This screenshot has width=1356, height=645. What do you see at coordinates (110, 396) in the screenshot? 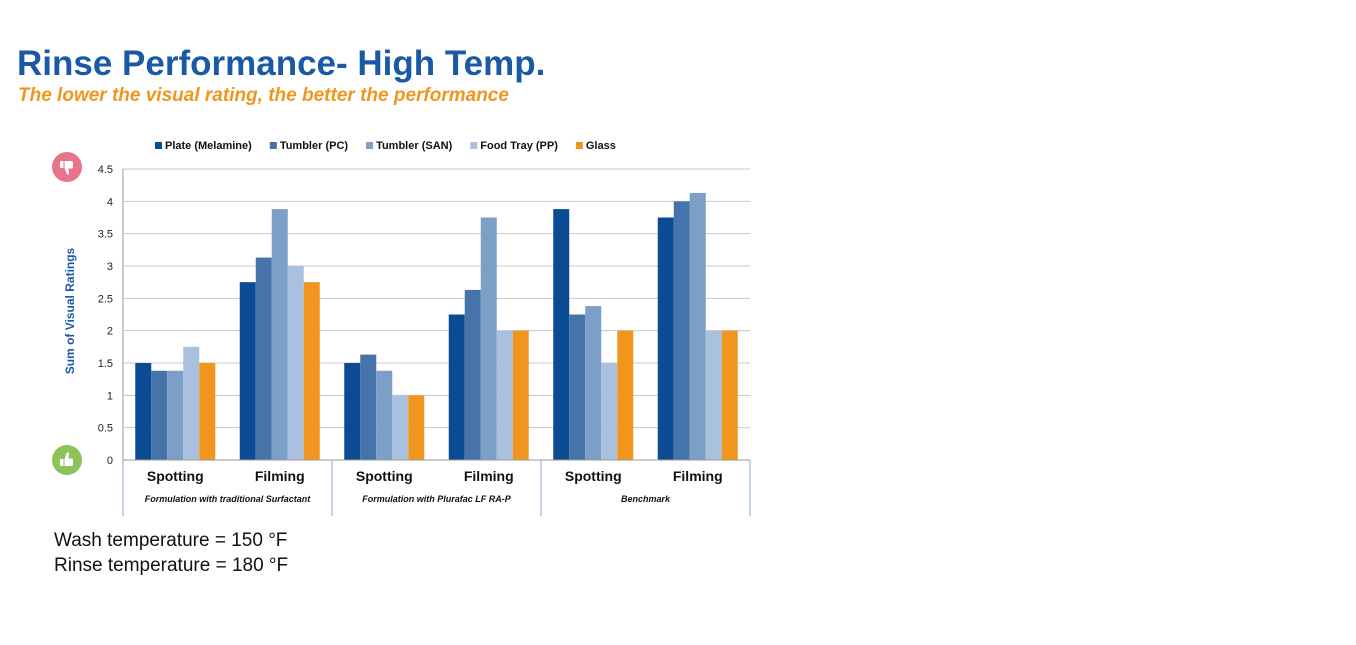
I see `y-tick-label: 1` at bounding box center [110, 396].